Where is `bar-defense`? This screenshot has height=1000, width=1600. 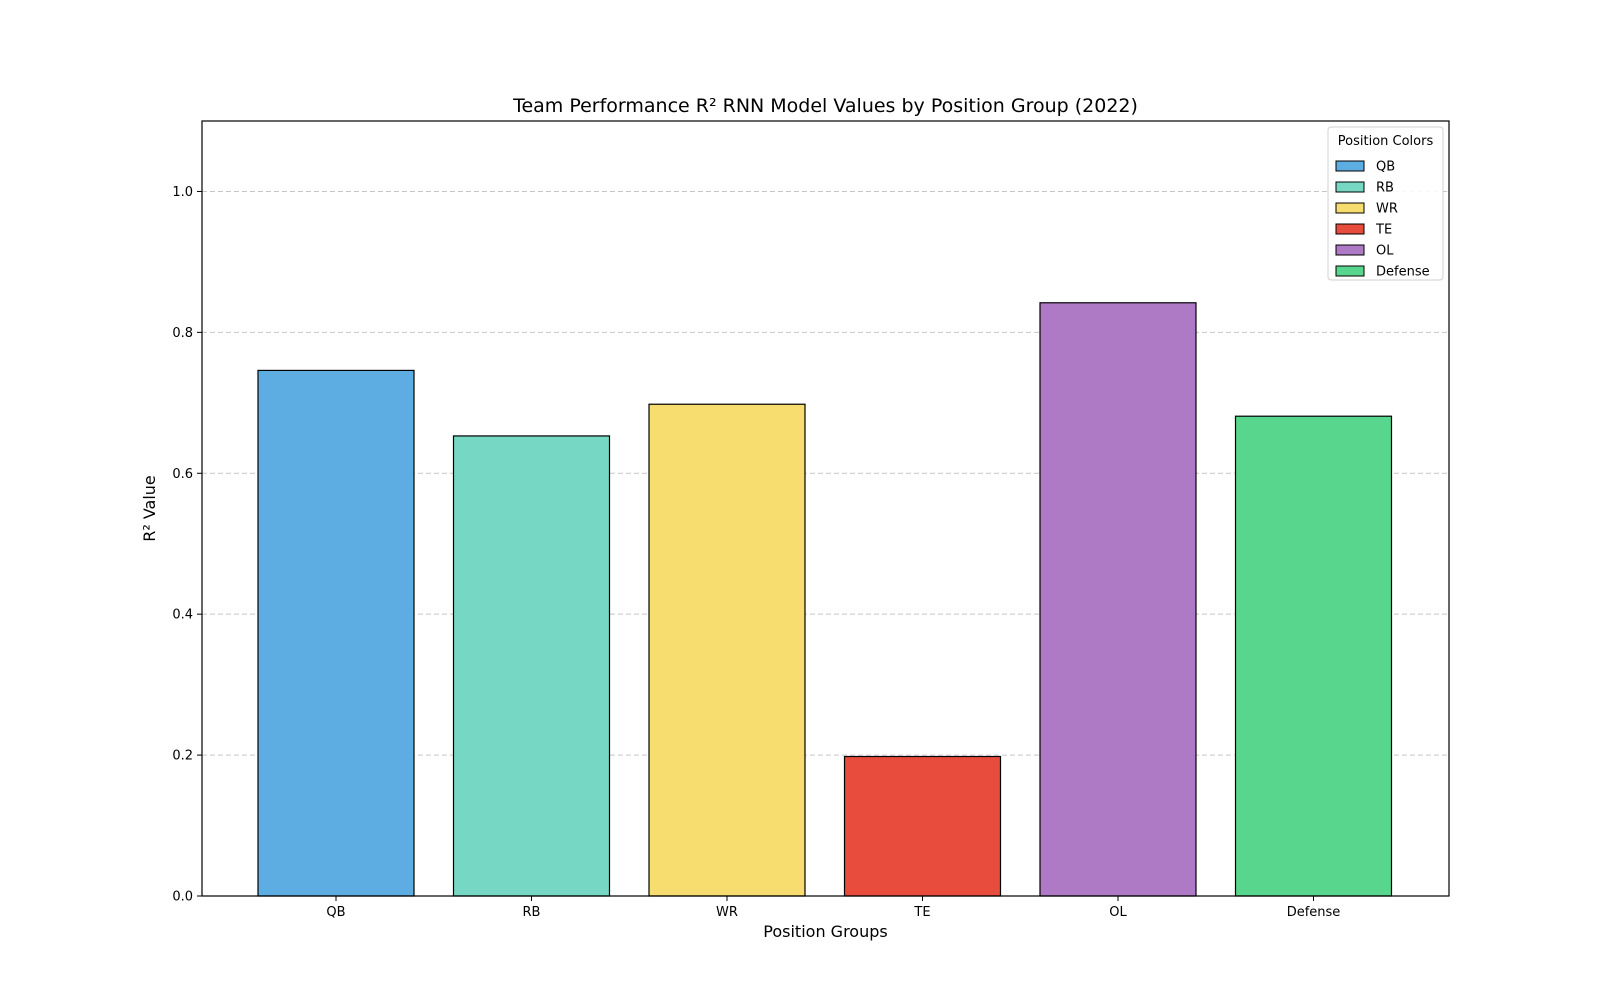
bar-defense is located at coordinates (1313, 656).